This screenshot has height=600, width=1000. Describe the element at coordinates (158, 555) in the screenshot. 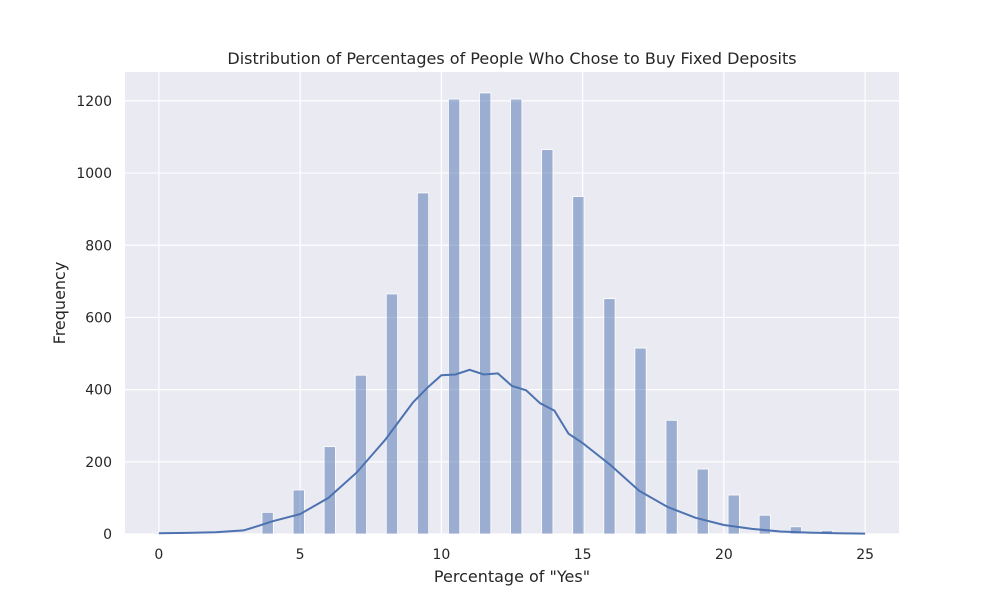

I see `x-tick-label: 0` at that location.